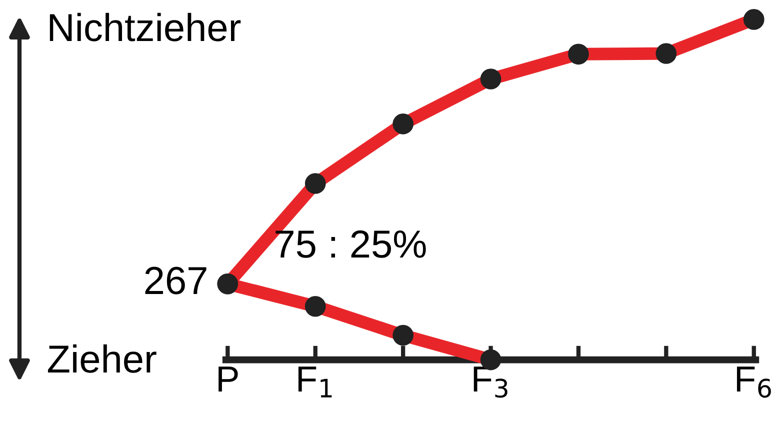  I want to click on annotation: 75 : 25%, so click(351, 244).